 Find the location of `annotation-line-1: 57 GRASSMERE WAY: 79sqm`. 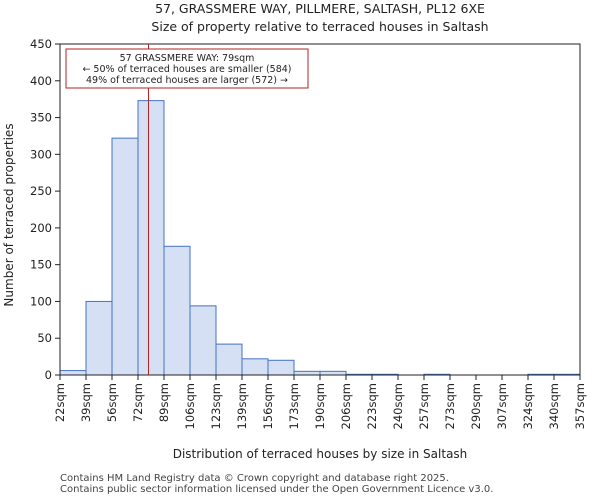

annotation-line-1: 57 GRASSMERE WAY: 79sqm is located at coordinates (187, 58).